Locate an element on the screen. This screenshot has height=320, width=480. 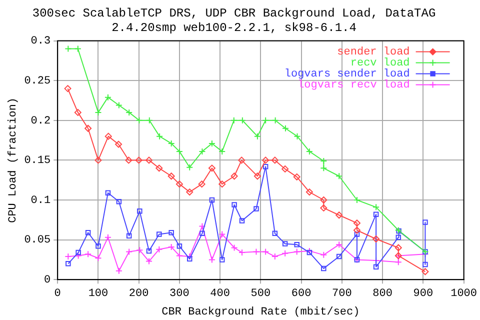
legend-label: logvars sender load is located at coordinates (347, 74).